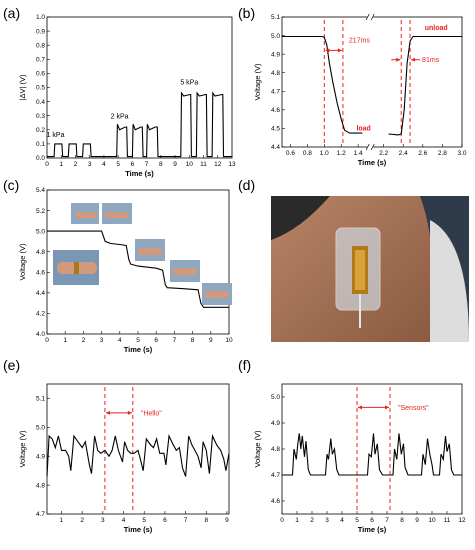 This screenshot has width=475, height=550. I want to click on recovery-time-label: 81ms, so click(431, 60).